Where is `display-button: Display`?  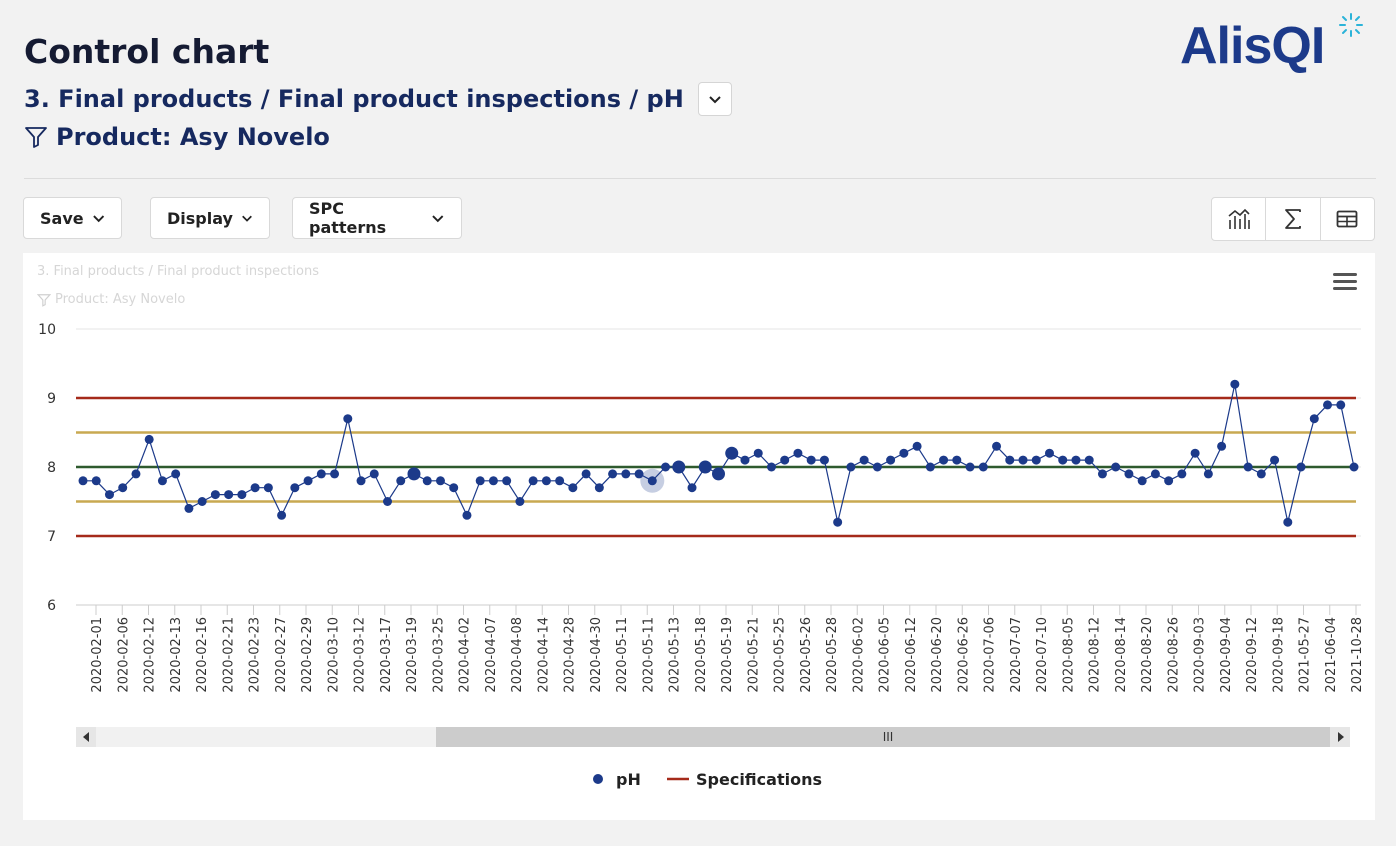 display-button: Display is located at coordinates (210, 218).